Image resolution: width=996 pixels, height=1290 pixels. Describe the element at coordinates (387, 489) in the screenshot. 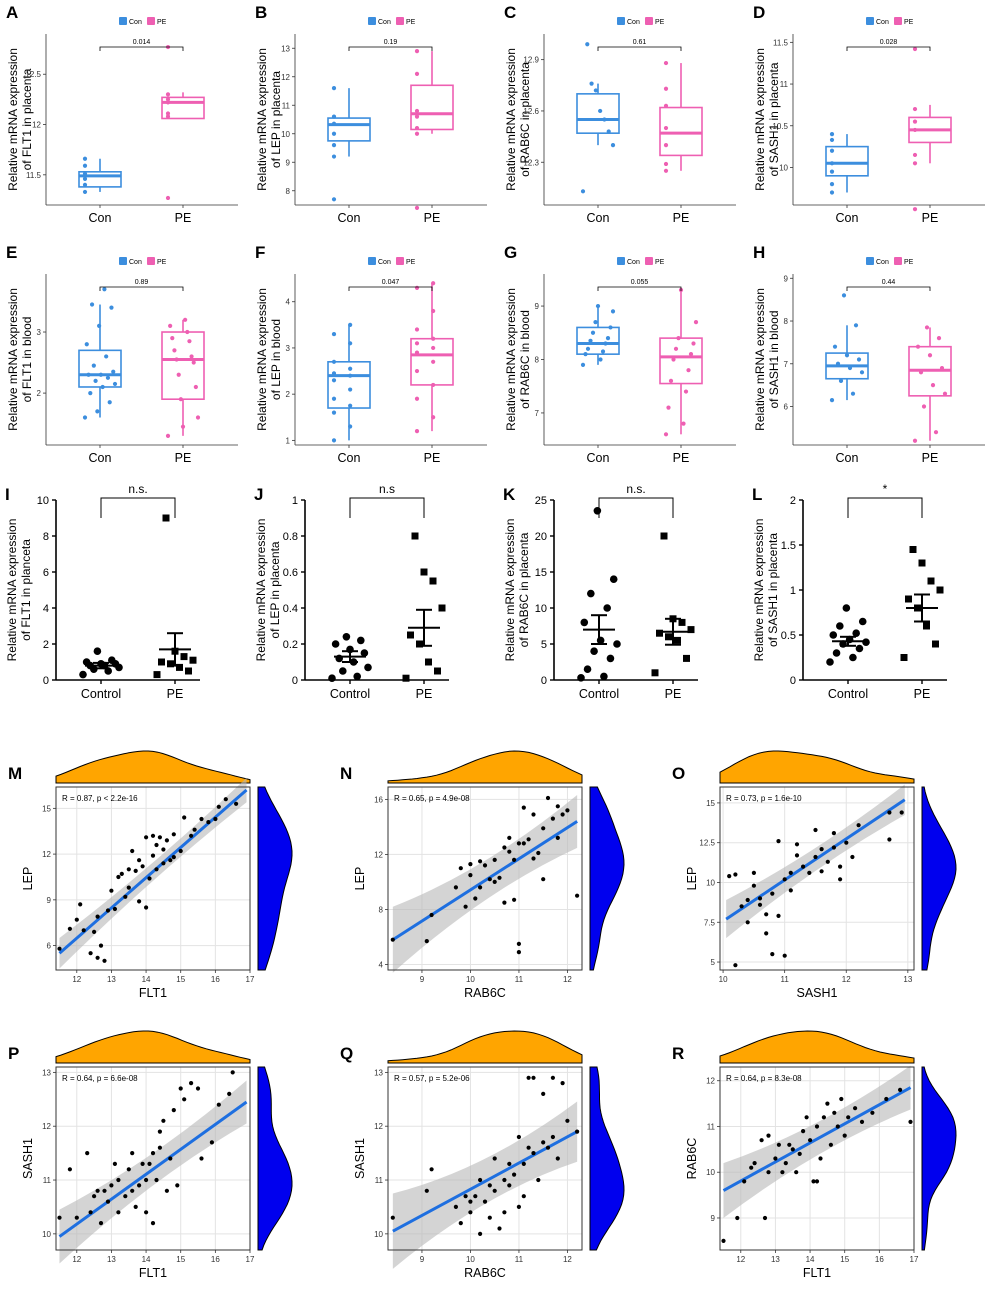

I see `significance-label: n.s` at that location.